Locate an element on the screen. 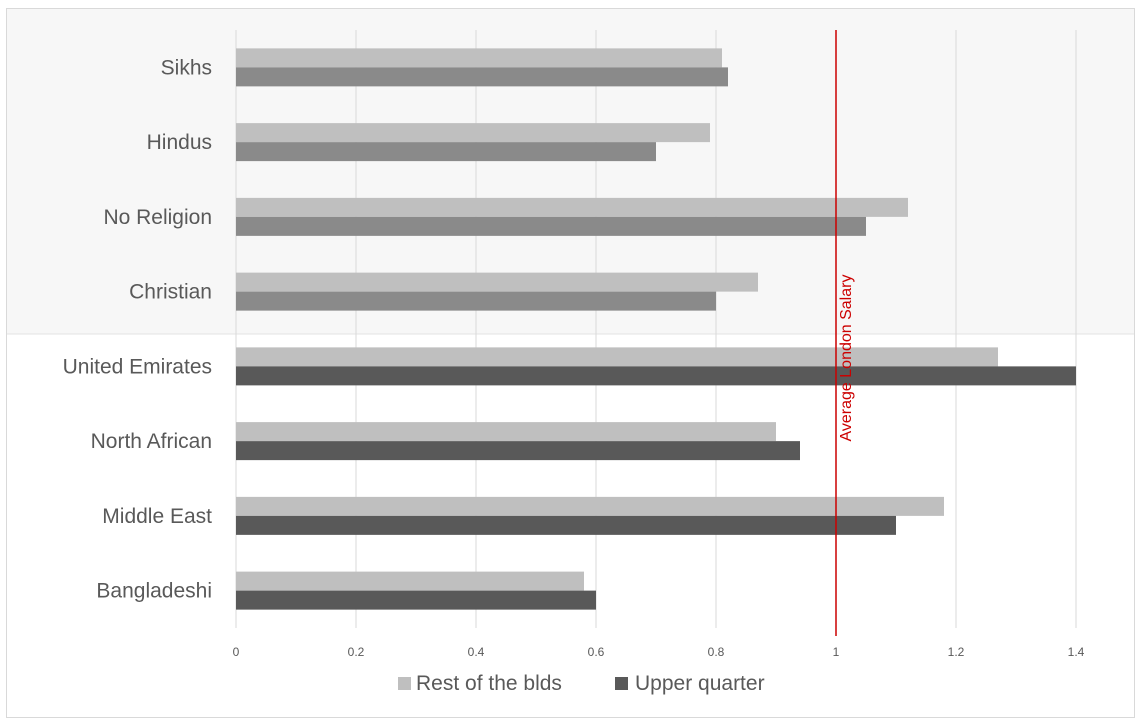 The image size is (1136, 725). x-tick-label: 0 is located at coordinates (236, 652).